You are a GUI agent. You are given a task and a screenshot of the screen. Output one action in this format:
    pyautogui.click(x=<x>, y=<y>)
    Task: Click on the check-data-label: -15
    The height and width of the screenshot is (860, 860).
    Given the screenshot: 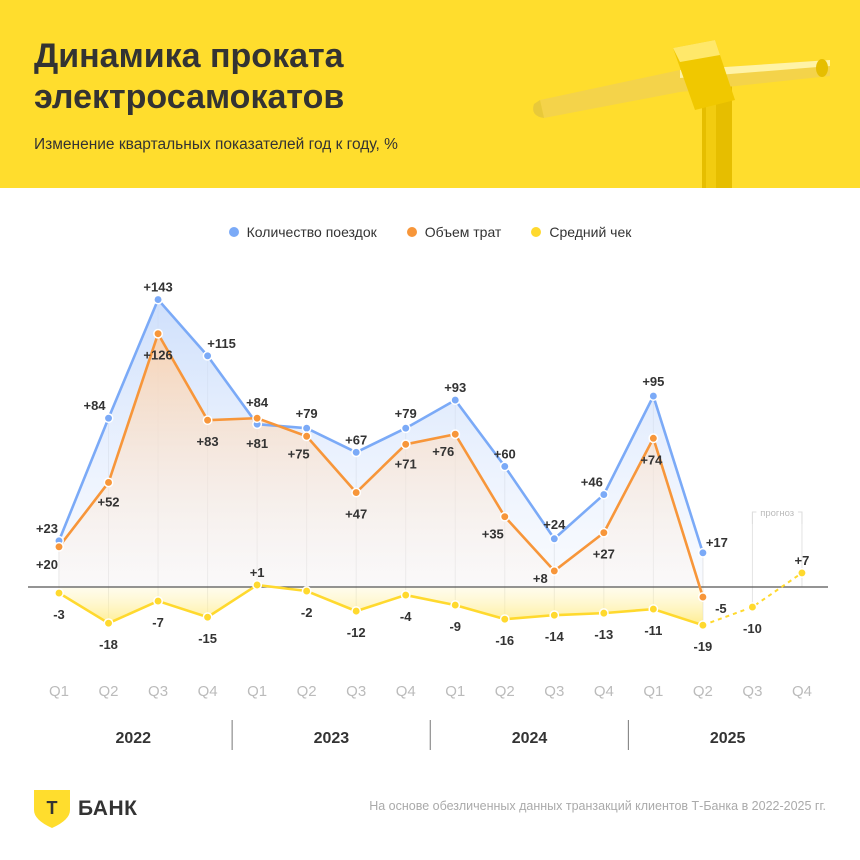 What is the action you would take?
    pyautogui.click(x=207, y=638)
    